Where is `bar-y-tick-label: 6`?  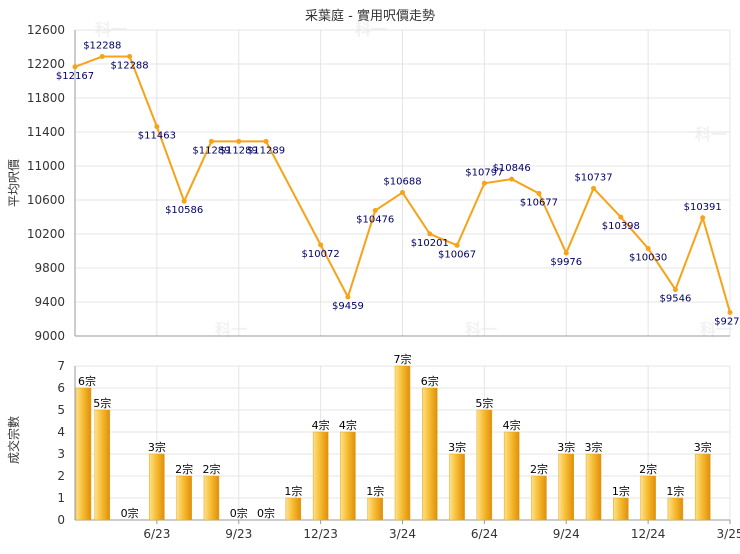 bar-y-tick-label: 6 is located at coordinates (61, 388).